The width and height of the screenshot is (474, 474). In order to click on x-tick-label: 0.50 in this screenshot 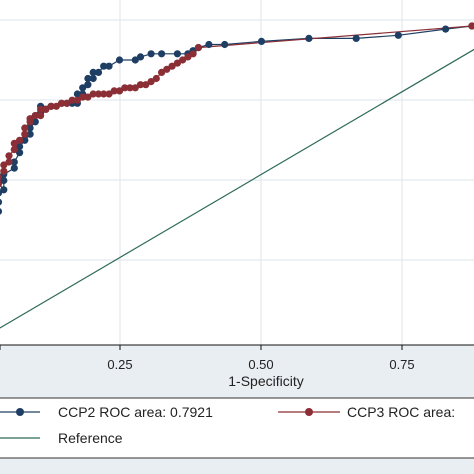, I will do `click(260, 364)`.